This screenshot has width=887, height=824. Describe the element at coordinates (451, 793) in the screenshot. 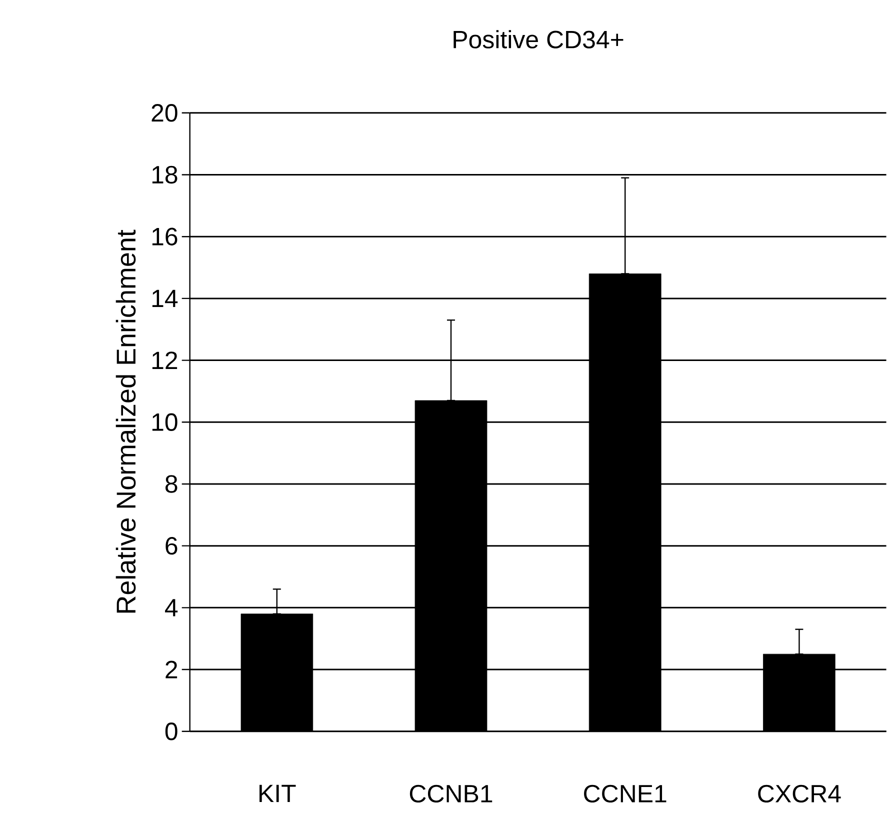

I see `x-tick-label: CCNB1` at that location.